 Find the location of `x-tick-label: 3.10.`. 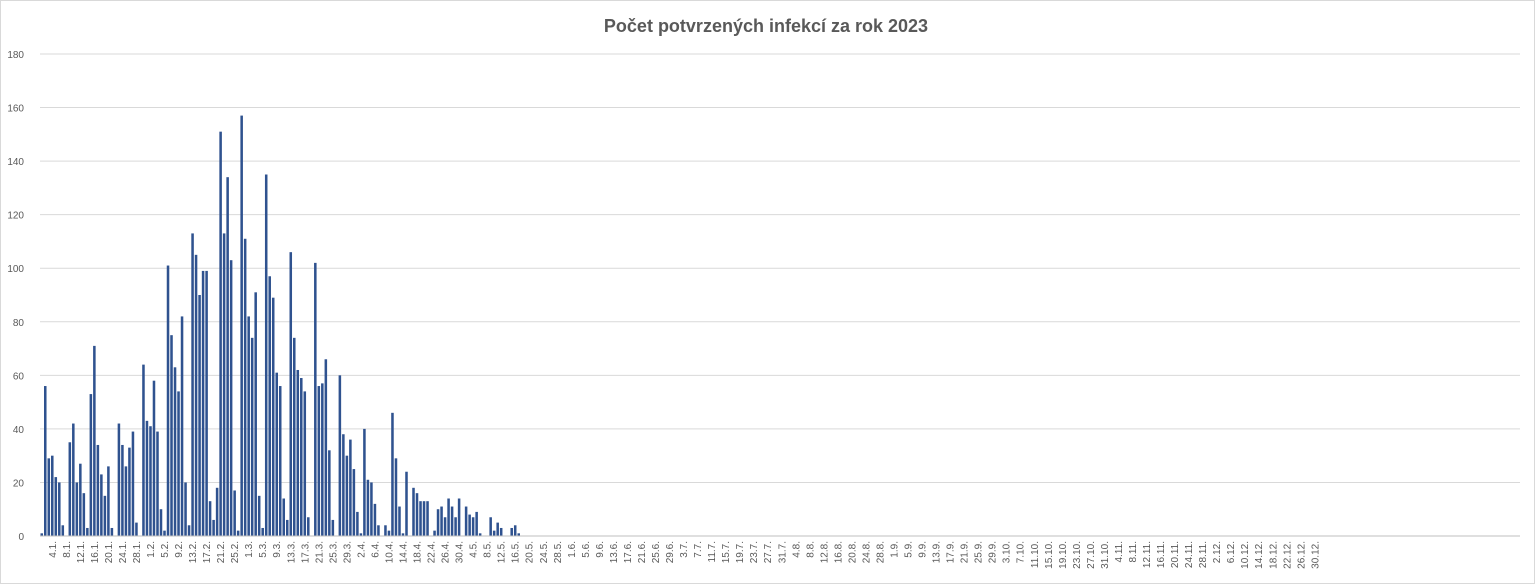

x-tick-label: 3.10. is located at coordinates (1007, 552).